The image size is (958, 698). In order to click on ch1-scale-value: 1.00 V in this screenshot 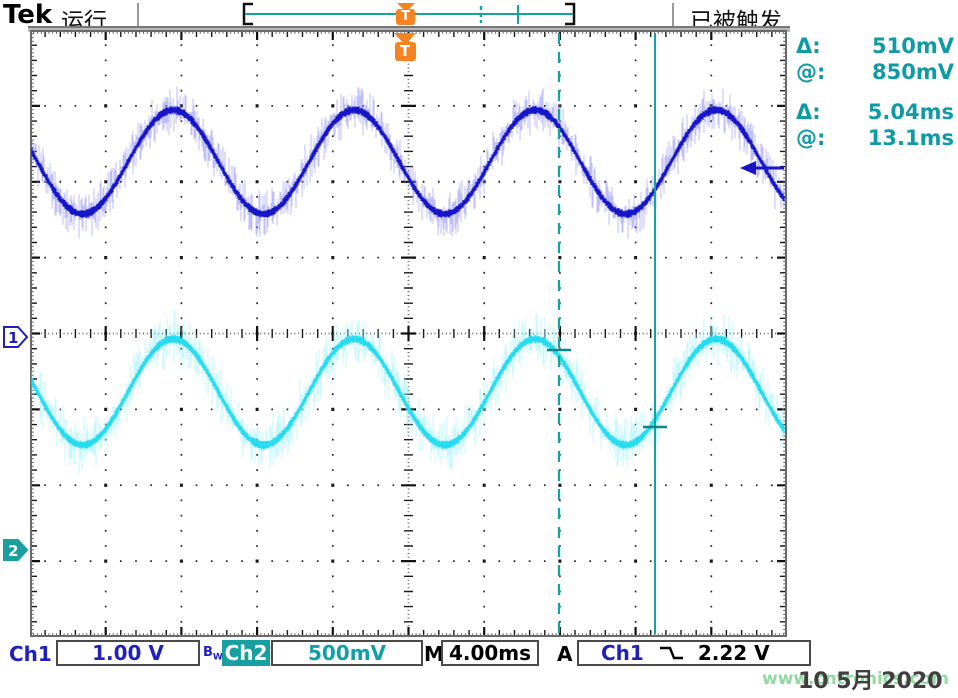, I will do `click(128, 653)`.